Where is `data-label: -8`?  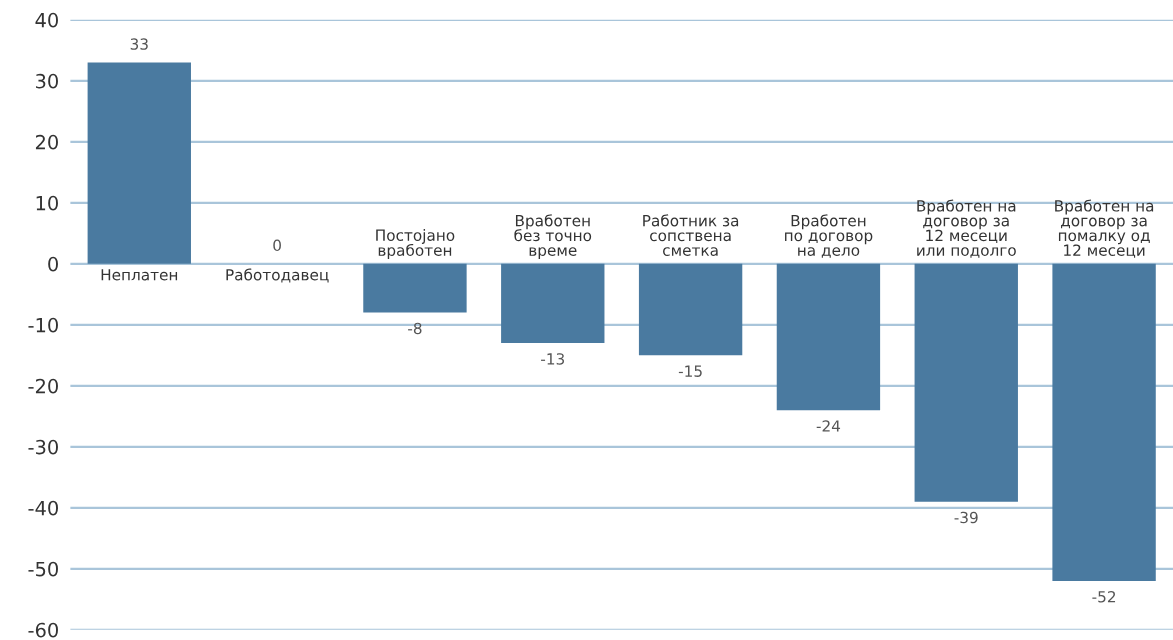 data-label: -8 is located at coordinates (415, 328).